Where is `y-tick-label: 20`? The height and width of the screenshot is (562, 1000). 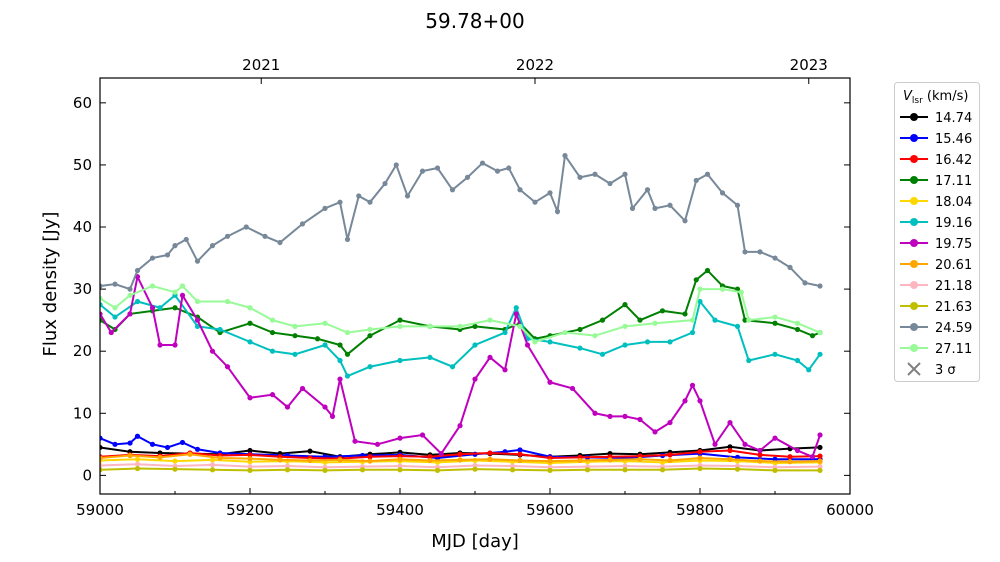 y-tick-label: 20 is located at coordinates (82, 351).